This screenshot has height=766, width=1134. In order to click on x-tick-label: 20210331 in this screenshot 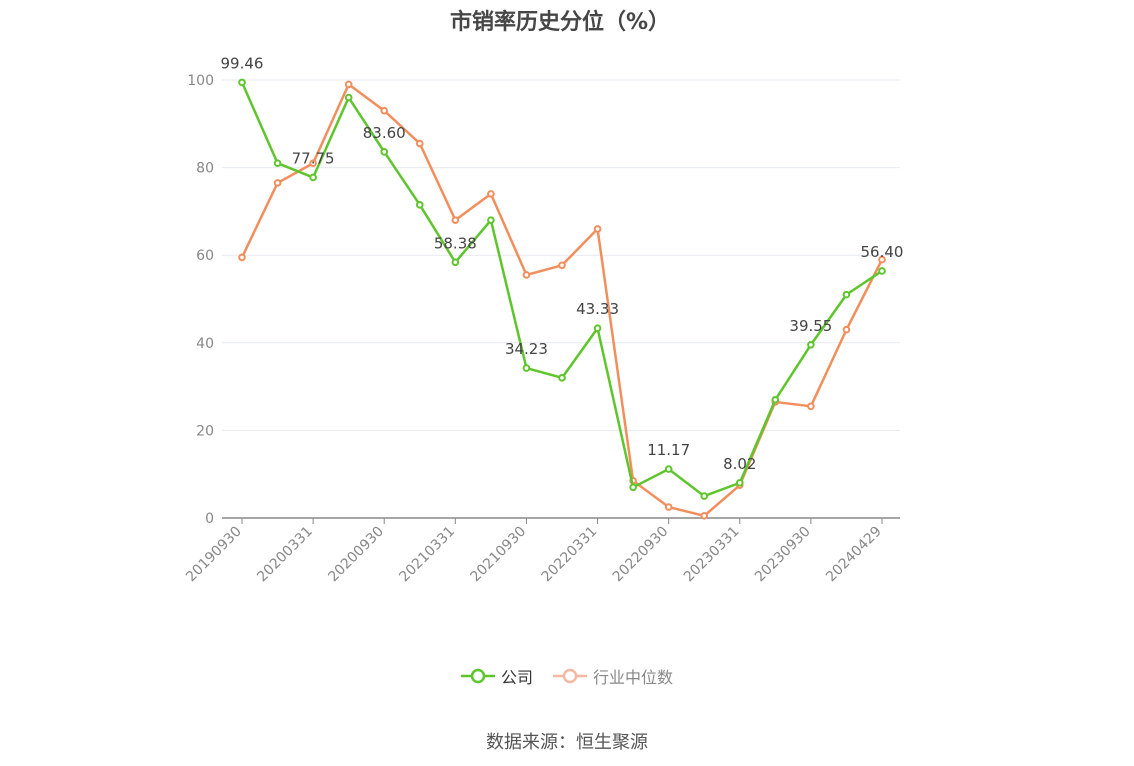, I will do `click(427, 555)`.